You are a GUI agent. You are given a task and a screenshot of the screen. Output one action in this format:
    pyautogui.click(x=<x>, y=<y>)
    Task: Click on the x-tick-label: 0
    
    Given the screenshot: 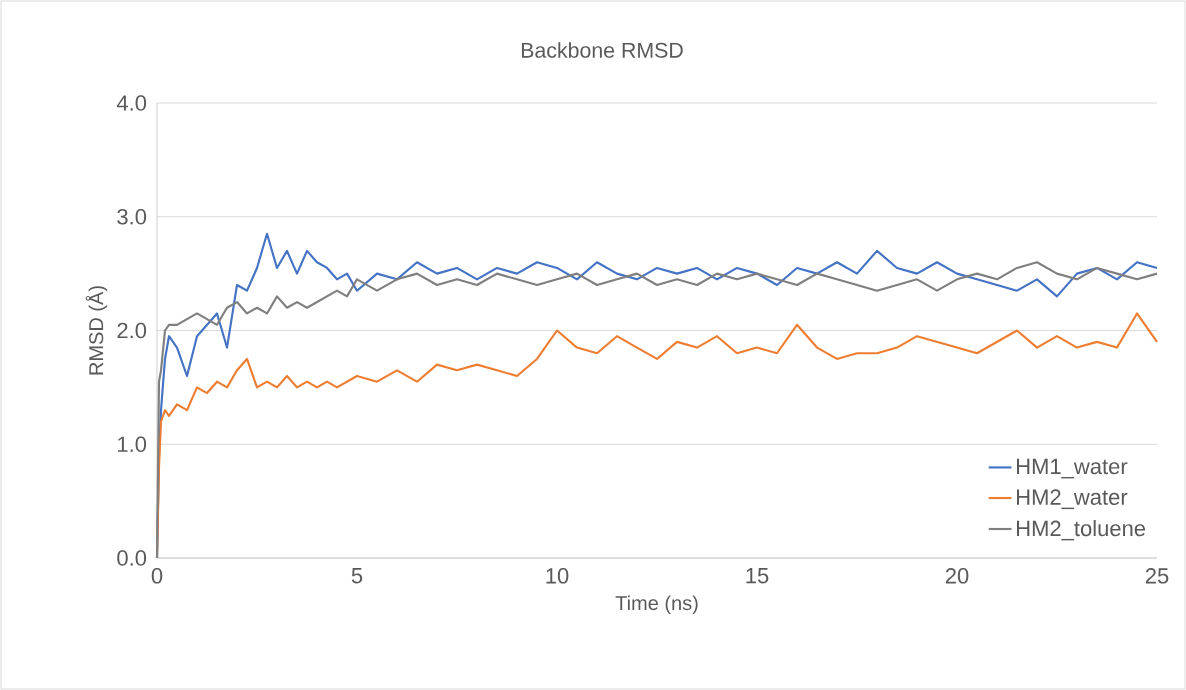 What is the action you would take?
    pyautogui.click(x=157, y=576)
    